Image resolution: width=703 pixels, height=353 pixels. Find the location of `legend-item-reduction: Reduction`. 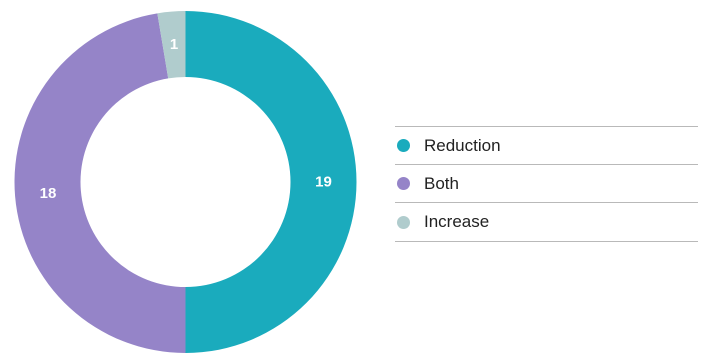

legend-item-reduction: Reduction is located at coordinates (546, 145).